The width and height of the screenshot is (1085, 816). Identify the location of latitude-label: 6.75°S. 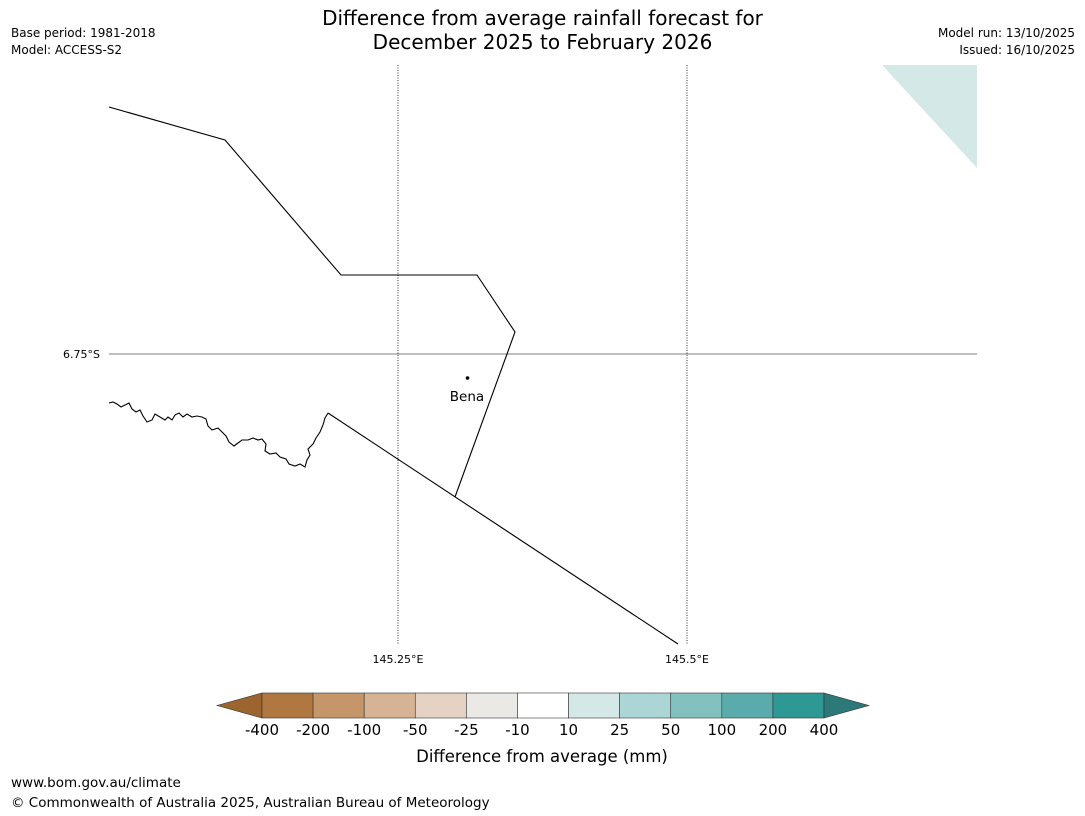
(81, 354).